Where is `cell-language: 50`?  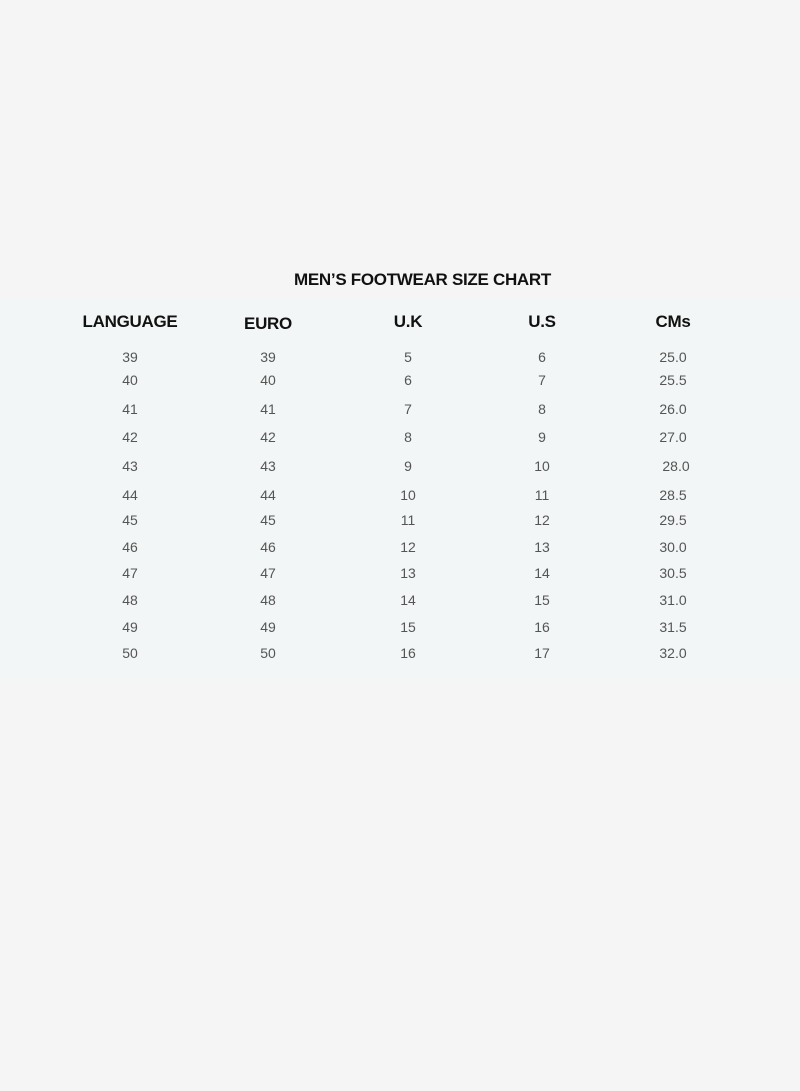
cell-language: 50 is located at coordinates (130, 653).